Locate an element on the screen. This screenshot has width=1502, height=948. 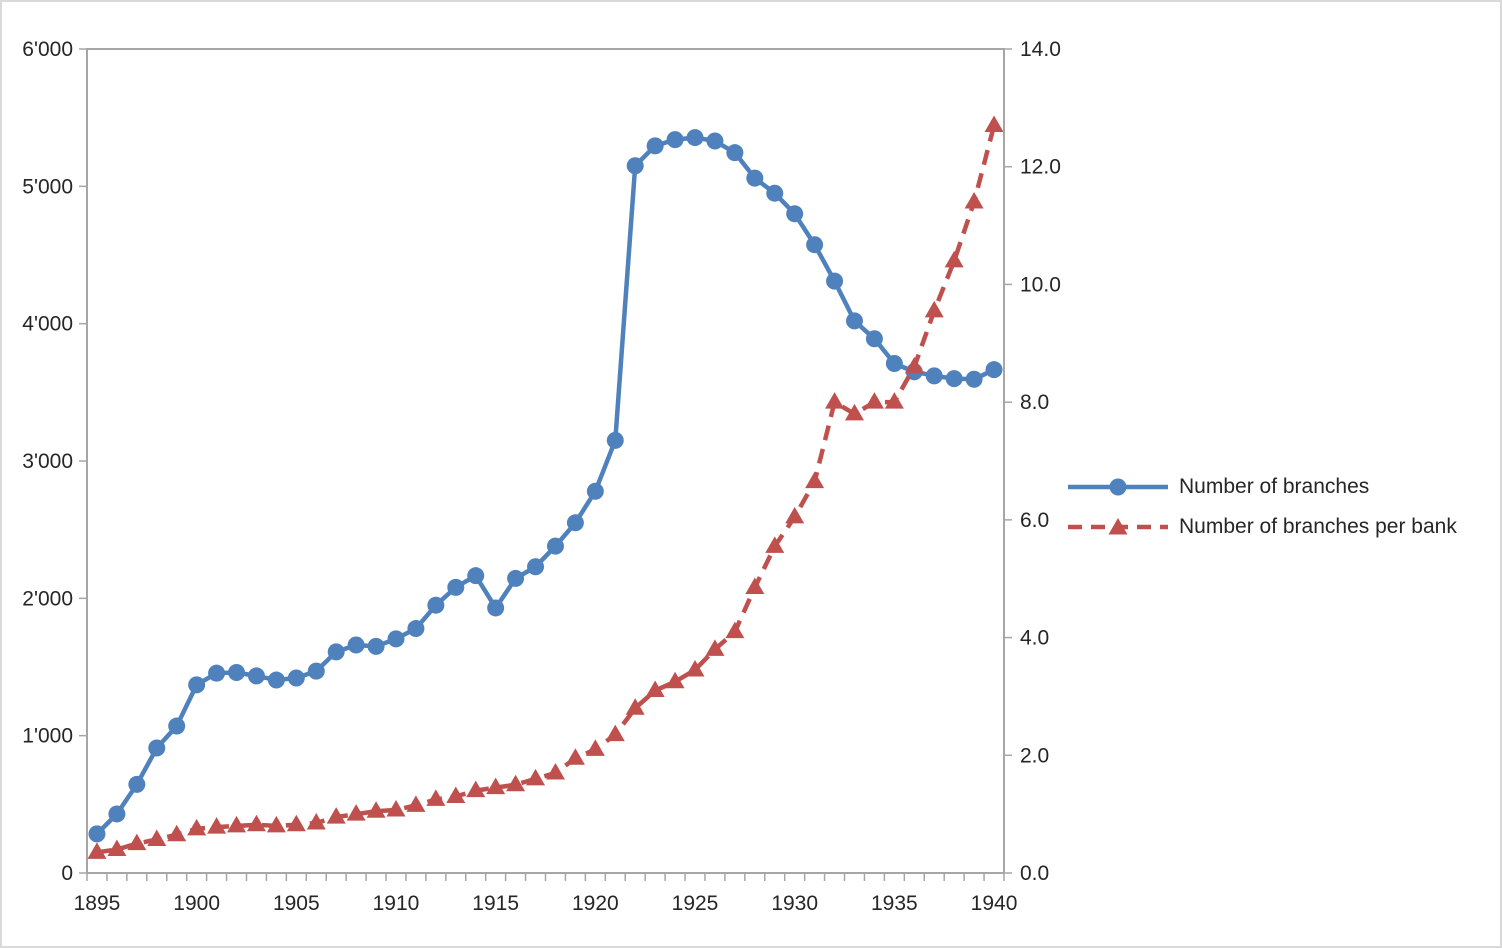
legend-key-solid-line-circle-icon is located at coordinates (1118, 487).